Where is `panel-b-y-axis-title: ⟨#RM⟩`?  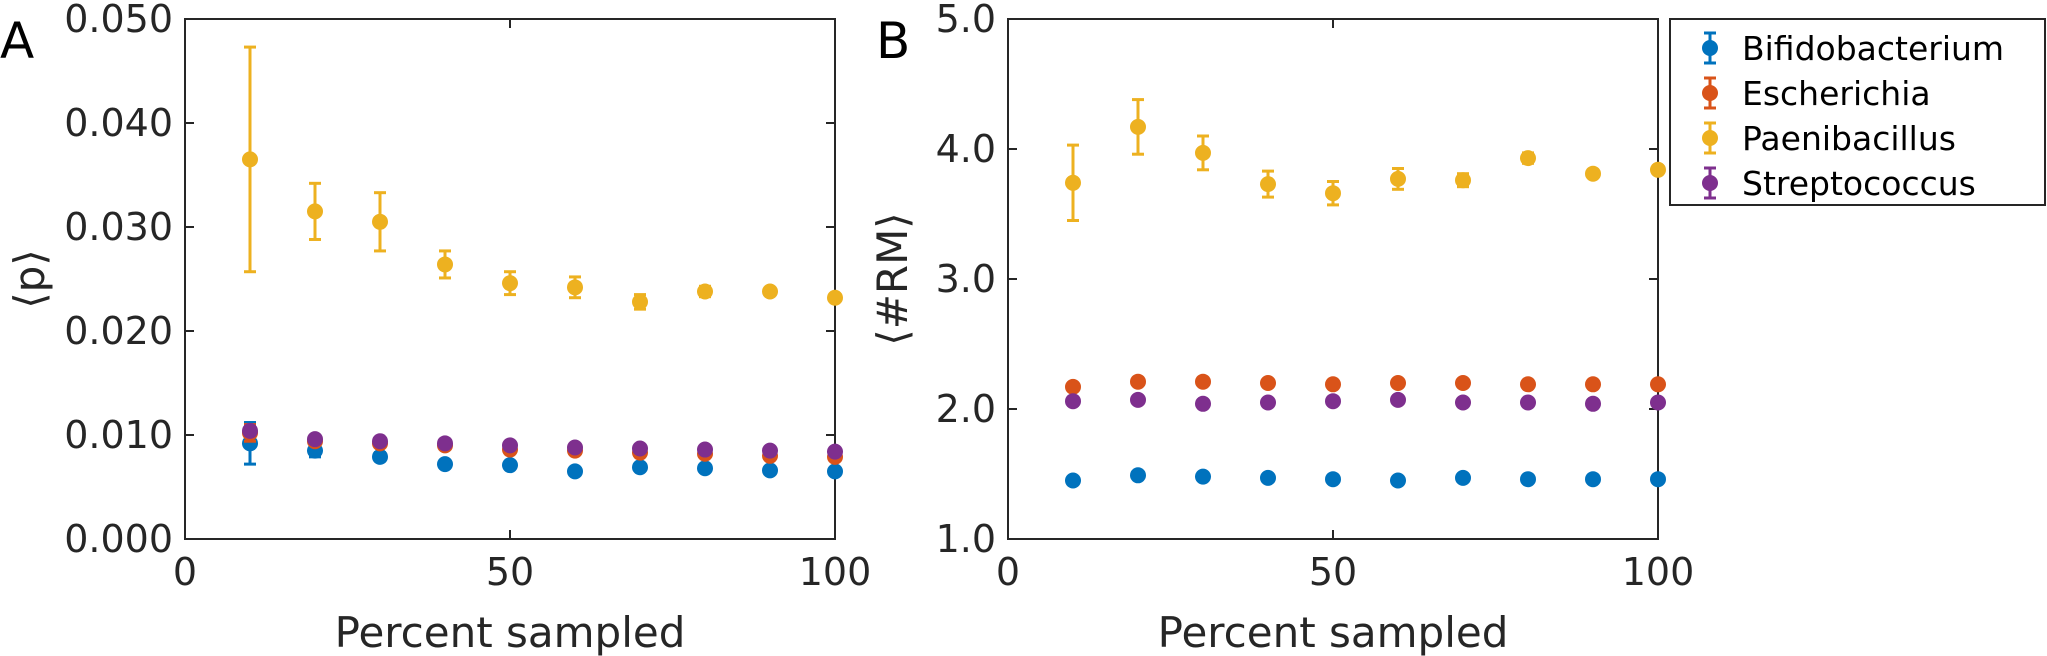 panel-b-y-axis-title: ⟨#RM⟩ is located at coordinates (892, 278).